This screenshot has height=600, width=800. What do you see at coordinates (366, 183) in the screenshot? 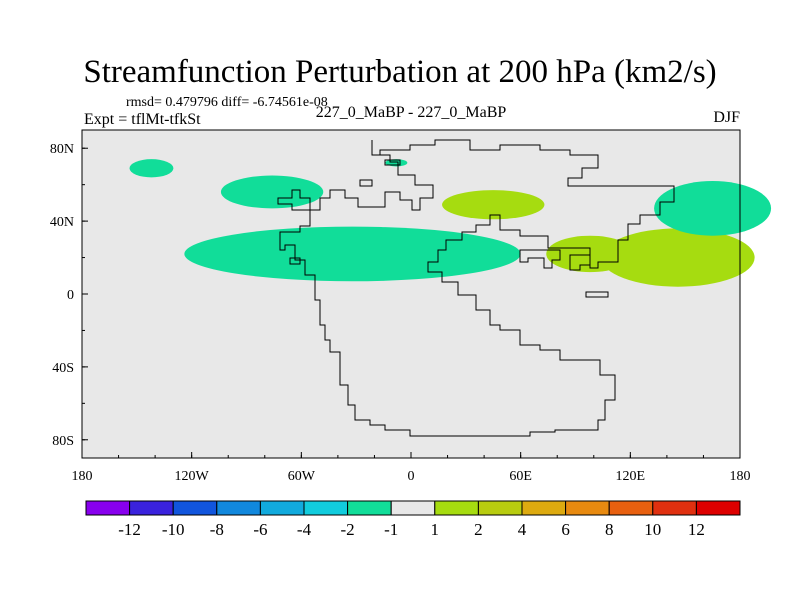
I see `small-island-outline` at bounding box center [366, 183].